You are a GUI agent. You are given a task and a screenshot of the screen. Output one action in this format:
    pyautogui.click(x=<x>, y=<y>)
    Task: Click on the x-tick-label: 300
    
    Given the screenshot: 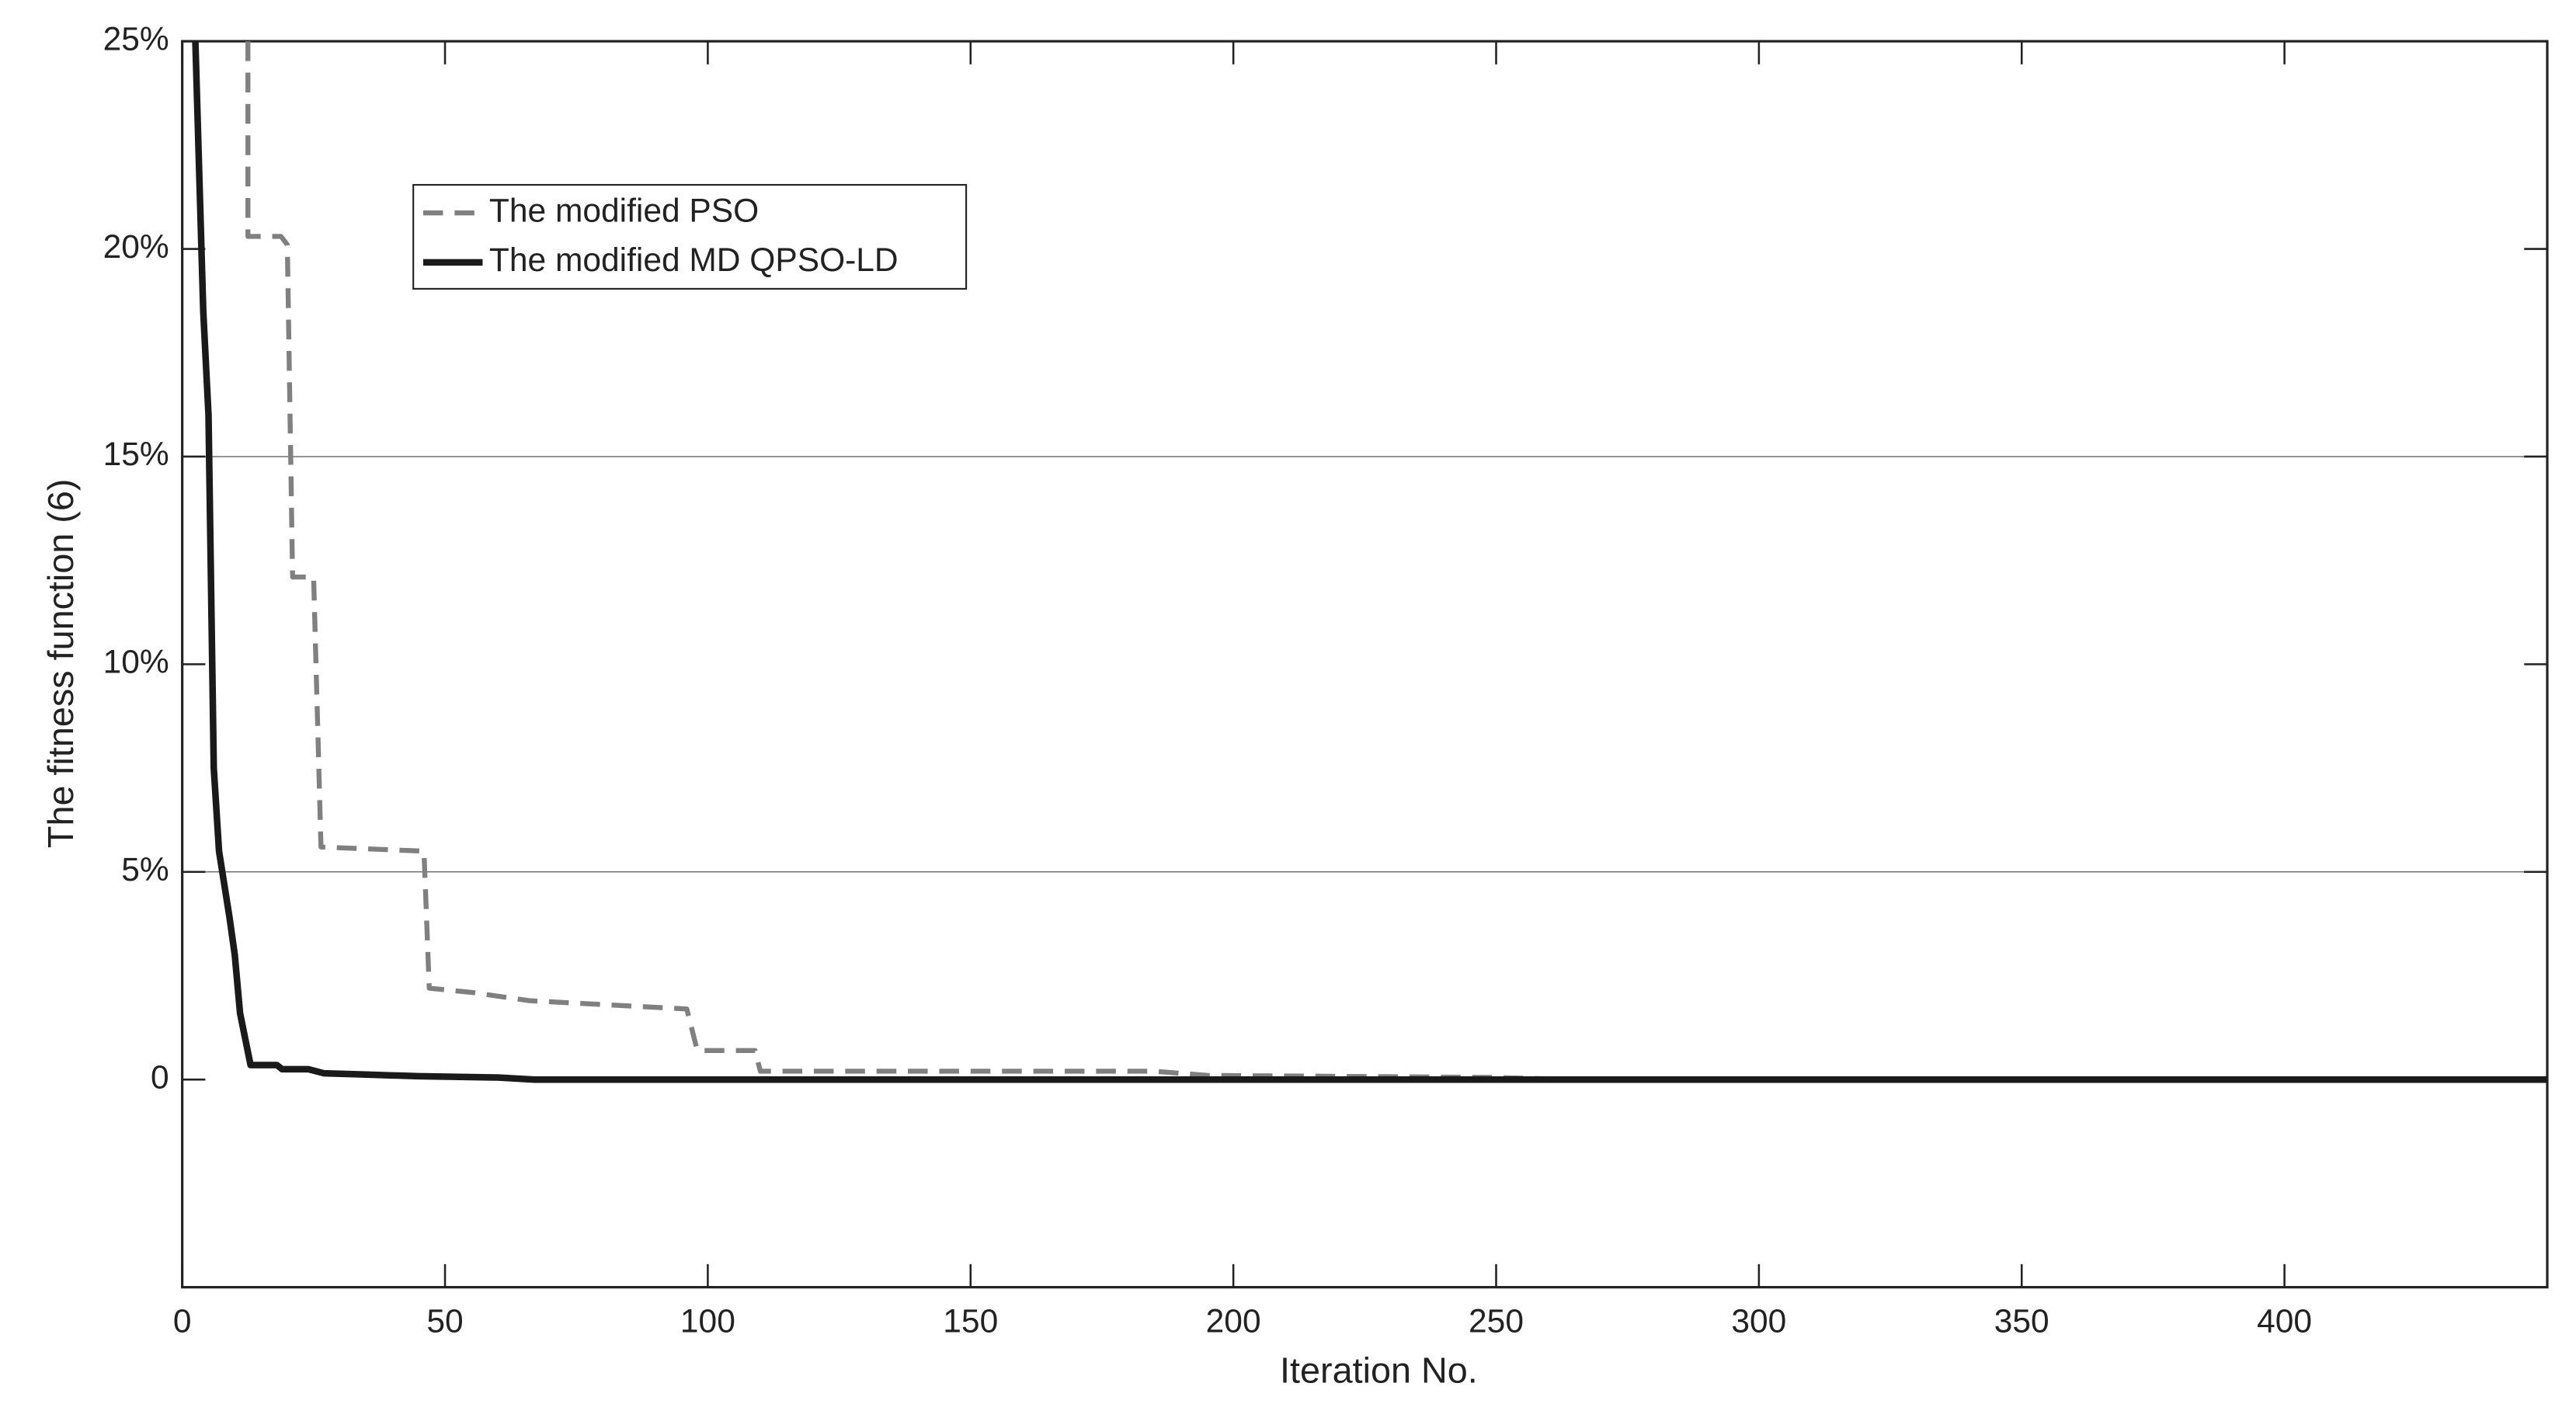 What is the action you would take?
    pyautogui.click(x=1758, y=1322)
    